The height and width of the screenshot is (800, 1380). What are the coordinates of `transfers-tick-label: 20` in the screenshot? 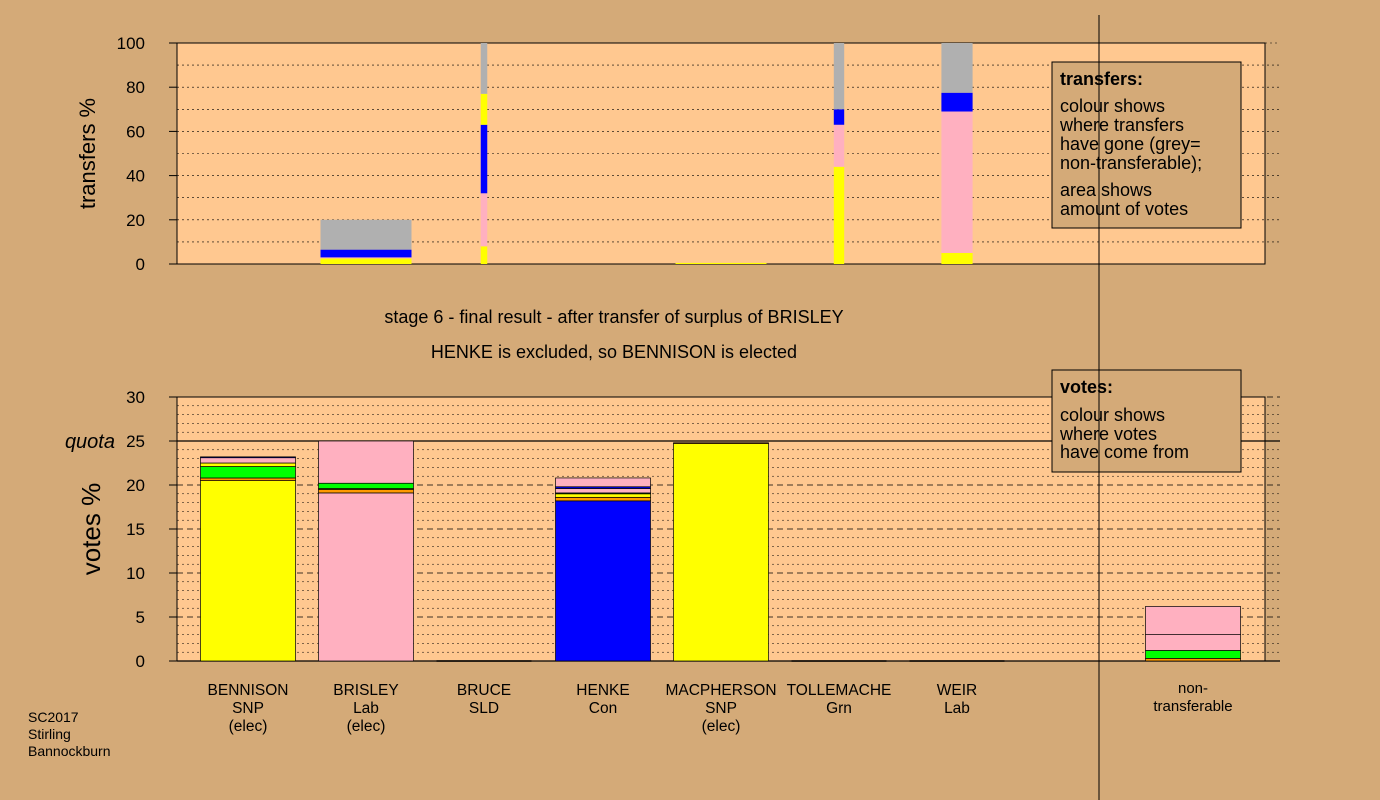 It's located at (135, 220).